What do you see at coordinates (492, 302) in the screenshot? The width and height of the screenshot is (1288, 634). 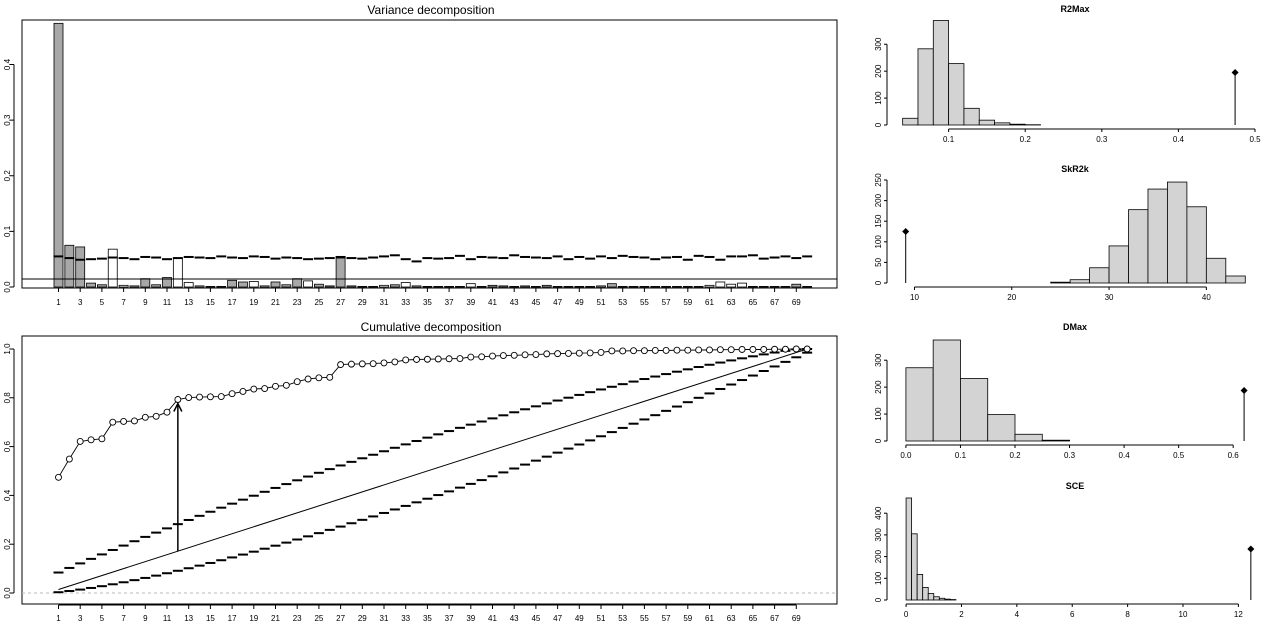 I see `variance-x-tick-label: 41` at bounding box center [492, 302].